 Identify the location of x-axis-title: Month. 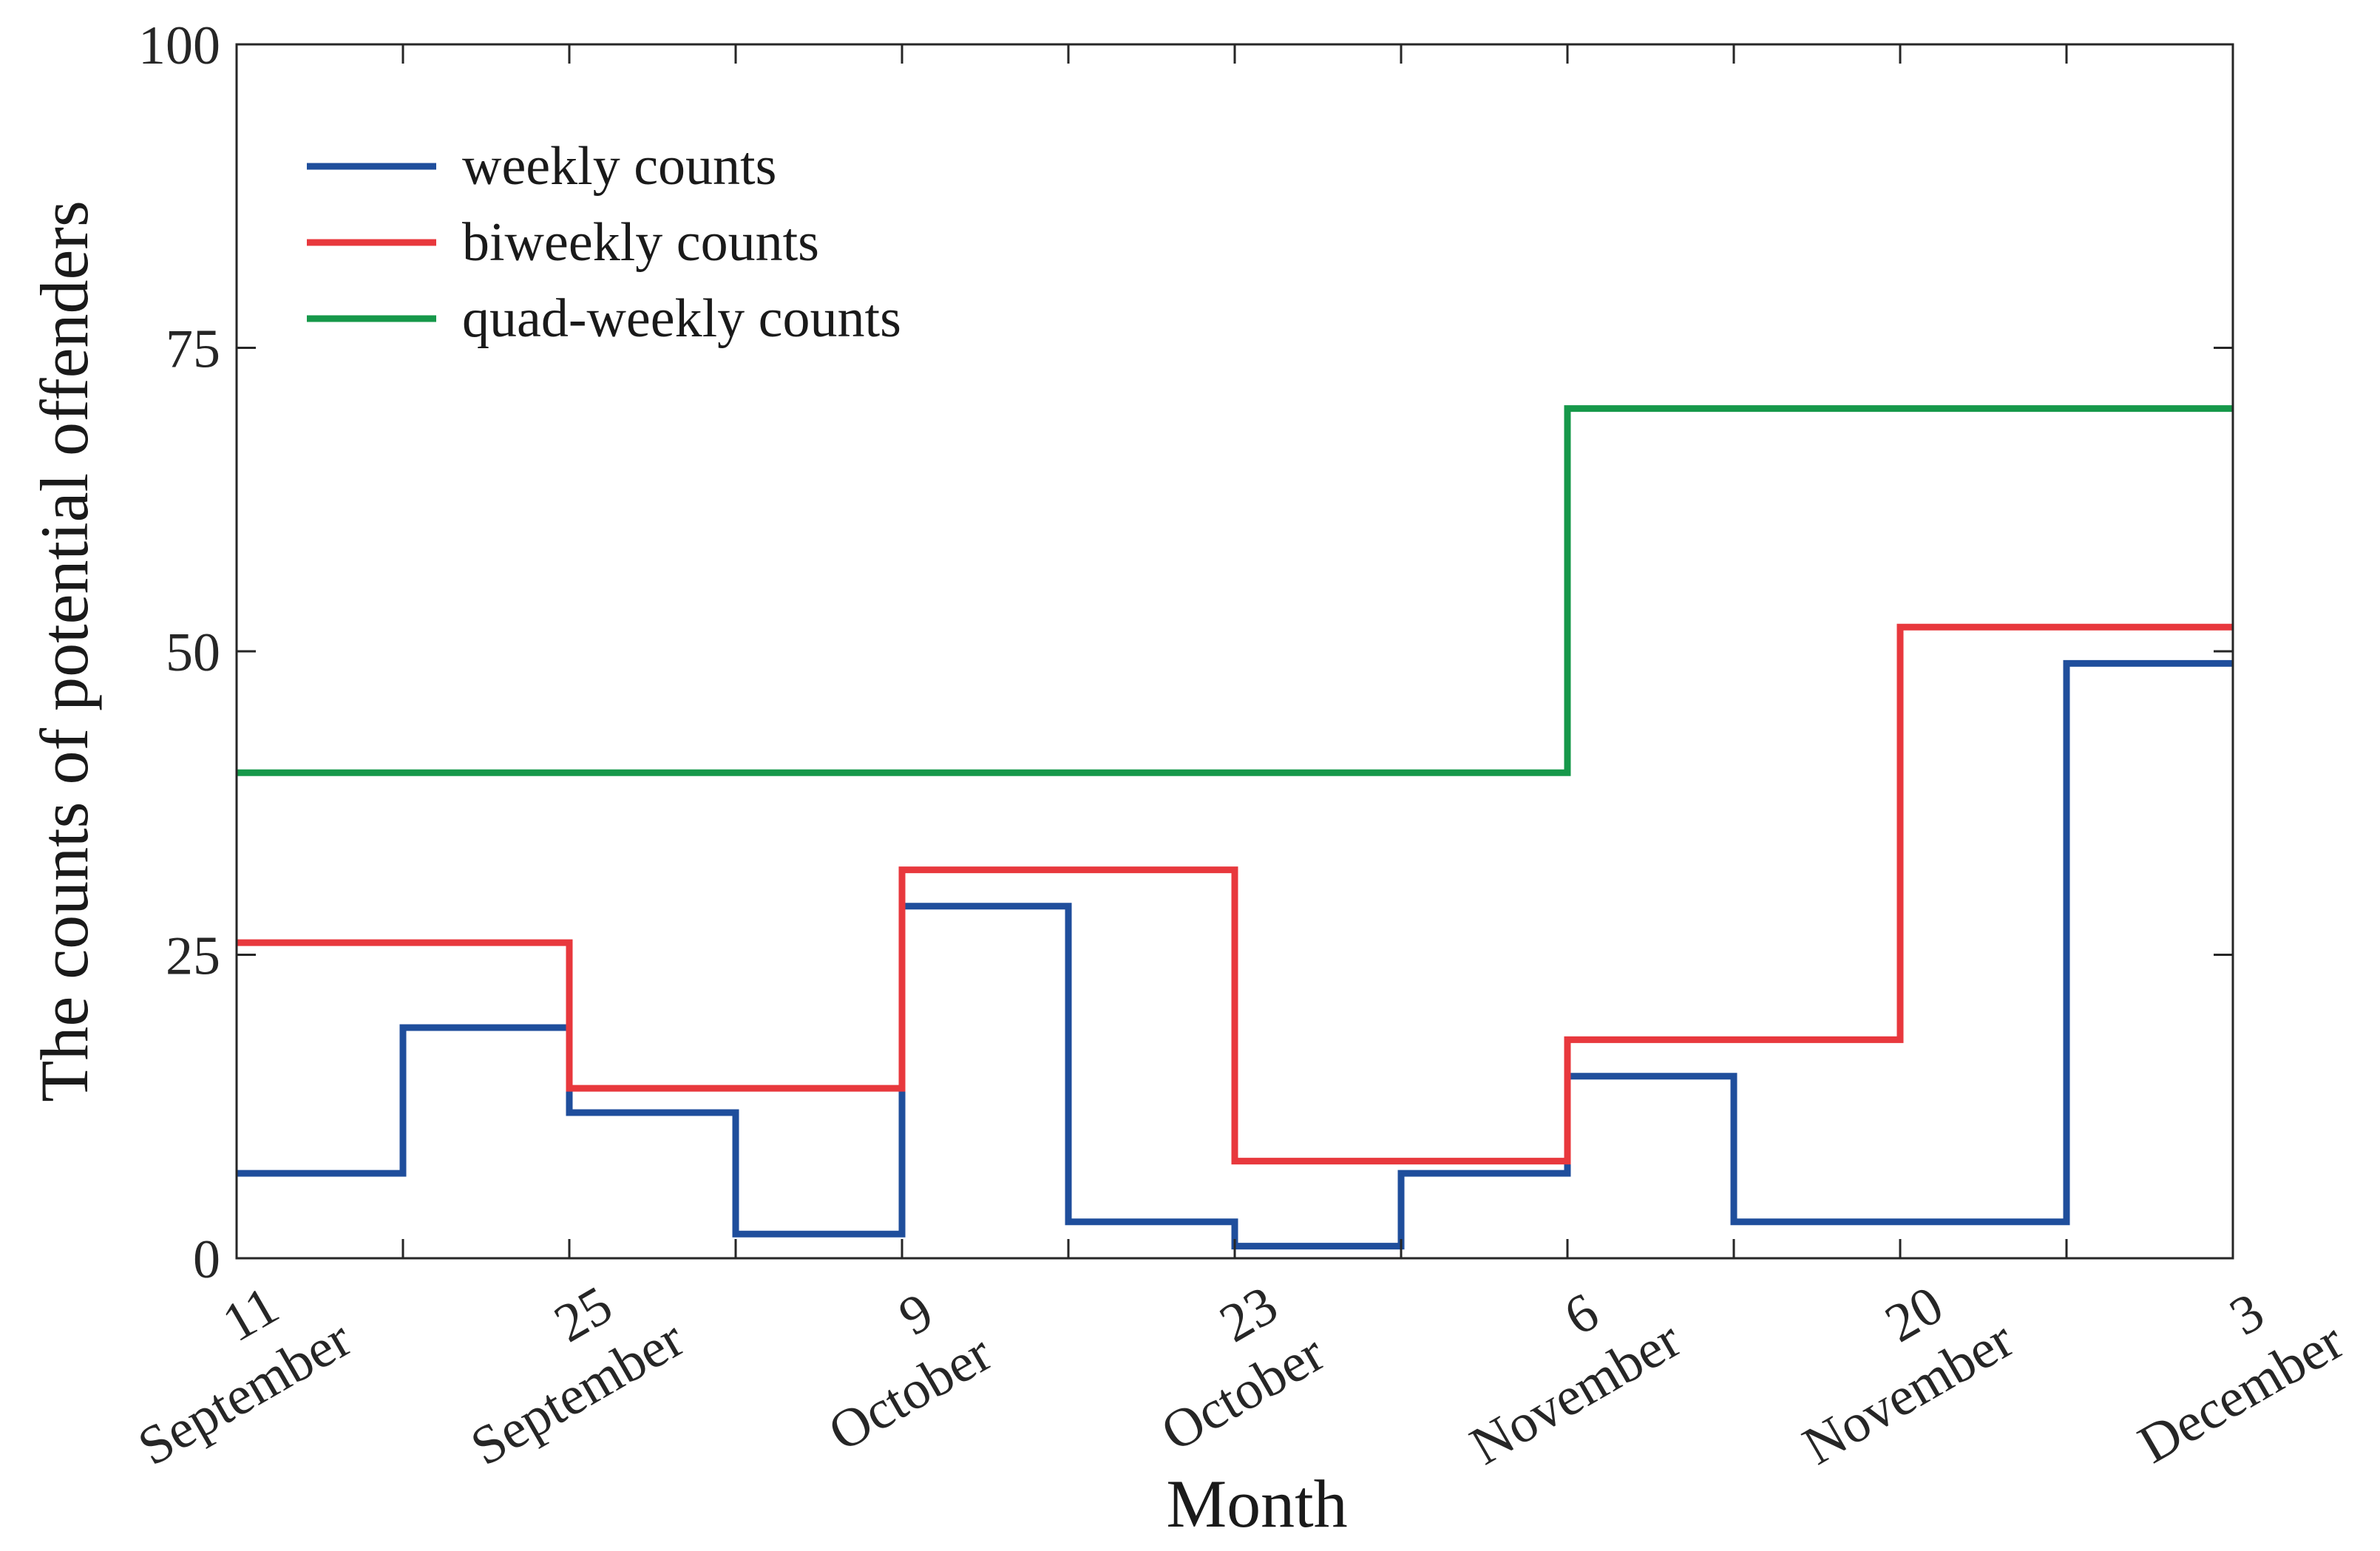
(1257, 1503).